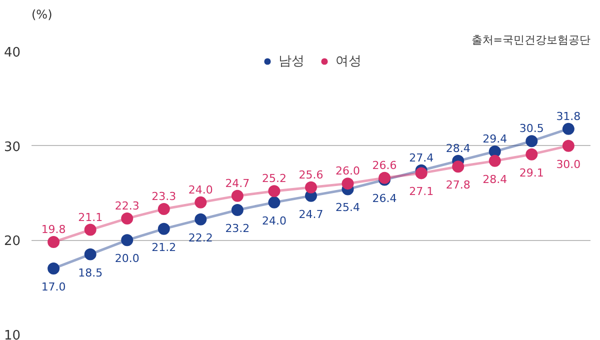  Describe the element at coordinates (495, 139) in the screenshot. I see `data-label: 29.4` at that location.